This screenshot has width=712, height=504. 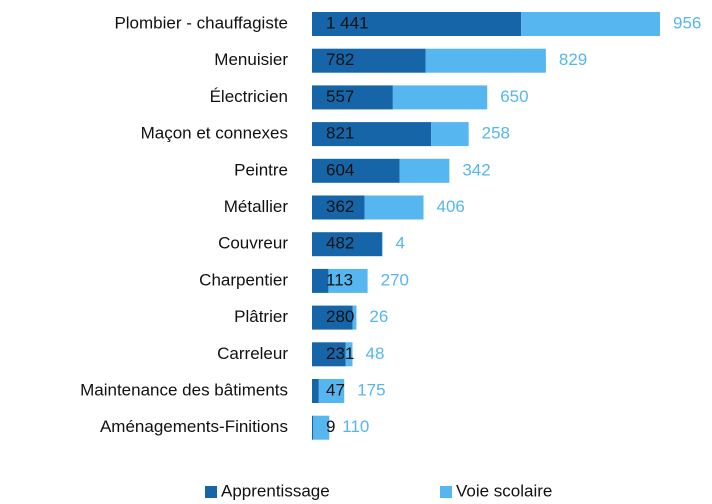 I want to click on value-label: 270, so click(x=395, y=279).